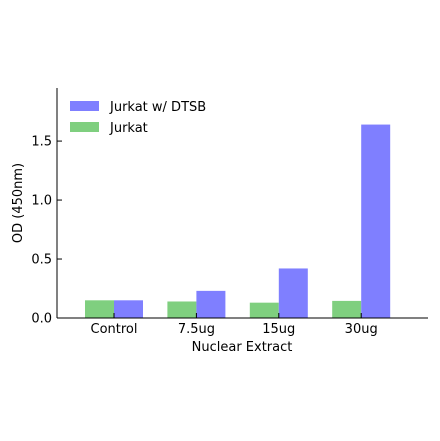 This screenshot has width=440, height=441. Describe the element at coordinates (138, 118) in the screenshot. I see `legend: Jurkat w/ DTSB Jurkat` at that location.